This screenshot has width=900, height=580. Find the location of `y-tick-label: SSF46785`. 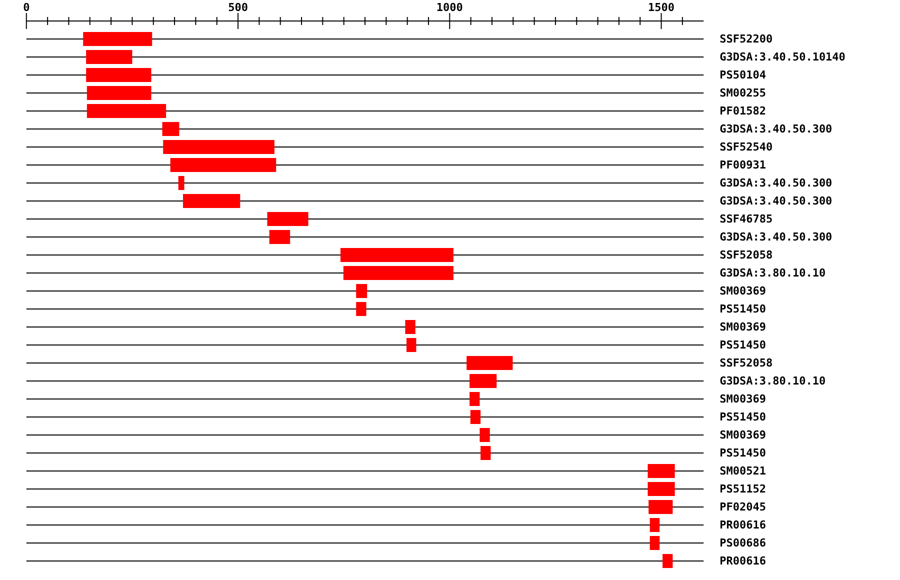

y-tick-label: SSF46785 is located at coordinates (746, 219).